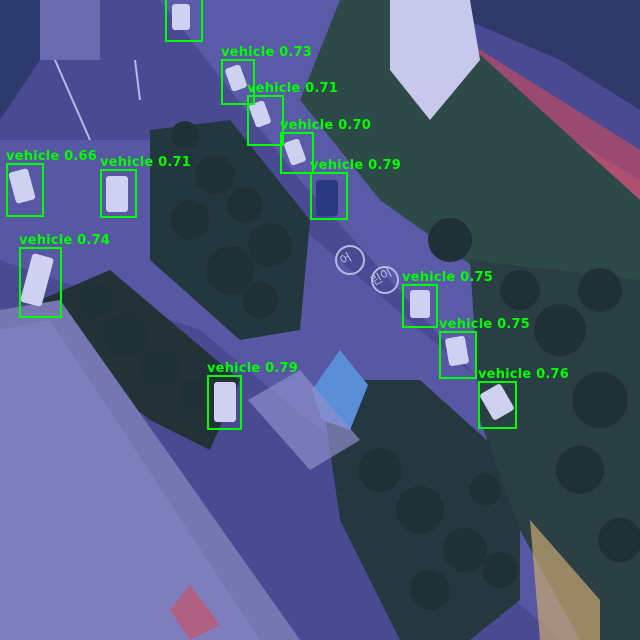 Image resolution: width=640 pixels, height=640 pixels. Describe the element at coordinates (325, 125) in the screenshot. I see `detection-label: vehicle 0.70` at that location.